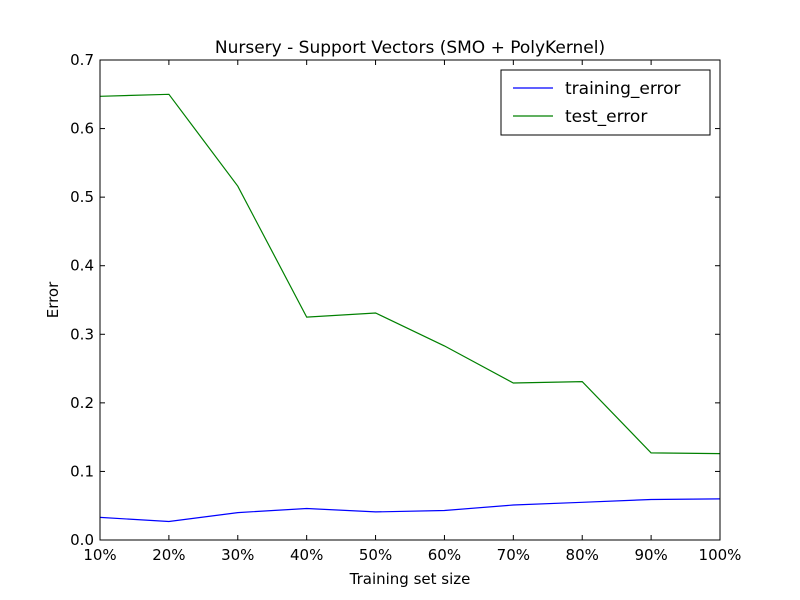  Describe the element at coordinates (444, 555) in the screenshot. I see `x-tick-label: 60%` at that location.